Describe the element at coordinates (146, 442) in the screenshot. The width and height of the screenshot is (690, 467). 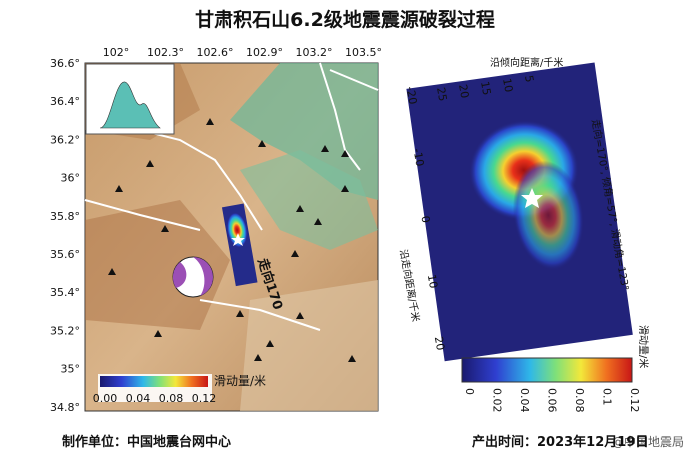
I see `producer: 制作单位：中国地震台网中心` at that location.